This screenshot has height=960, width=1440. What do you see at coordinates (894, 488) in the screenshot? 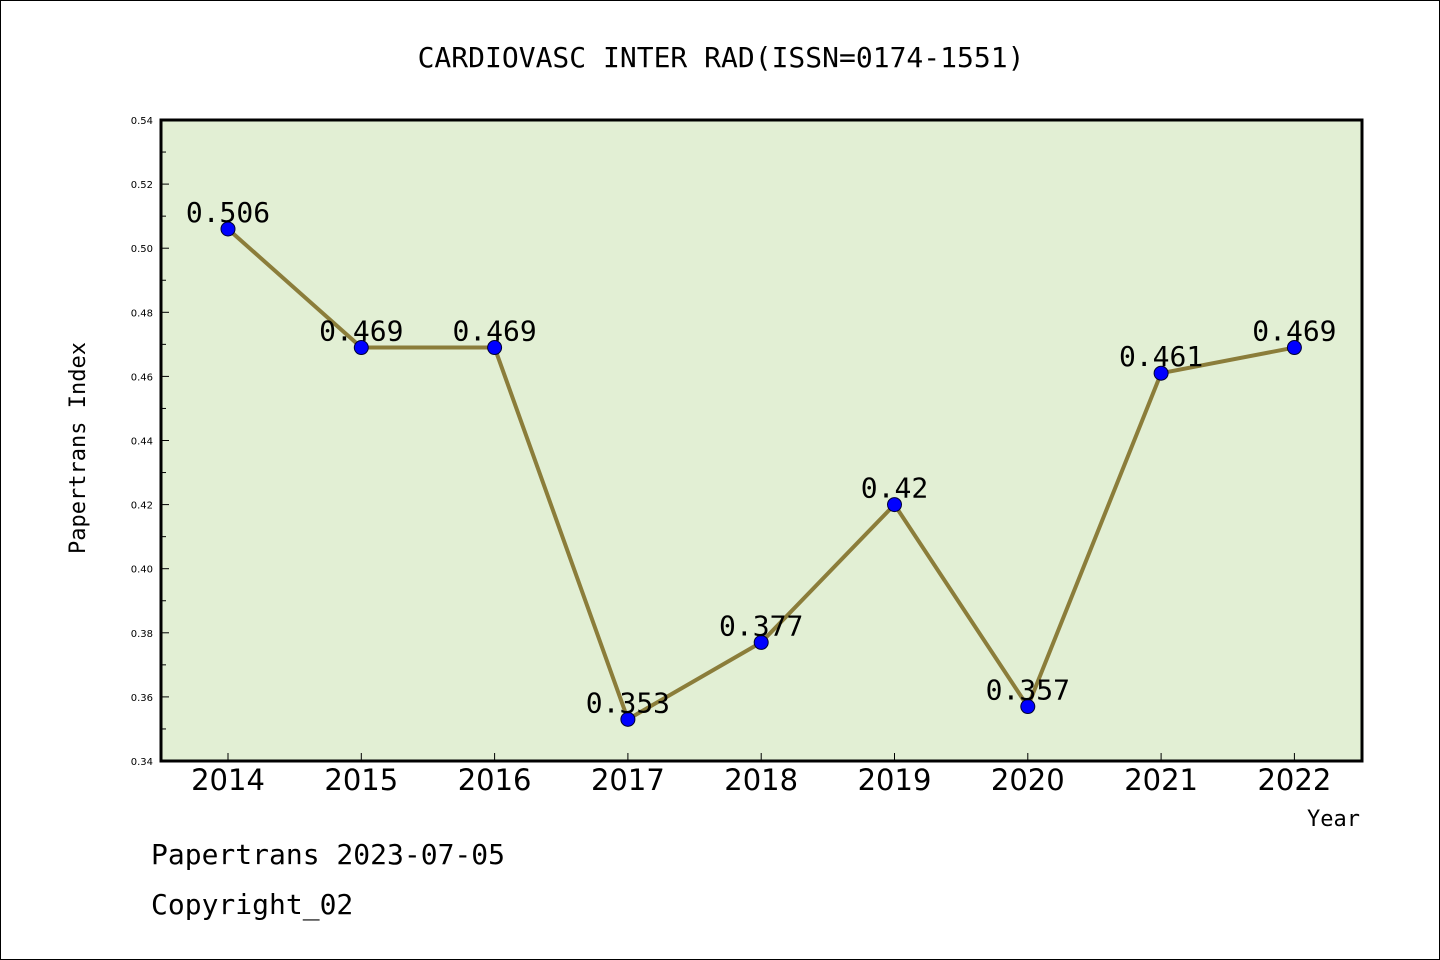
I see `data-label: 0.42` at bounding box center [894, 488].